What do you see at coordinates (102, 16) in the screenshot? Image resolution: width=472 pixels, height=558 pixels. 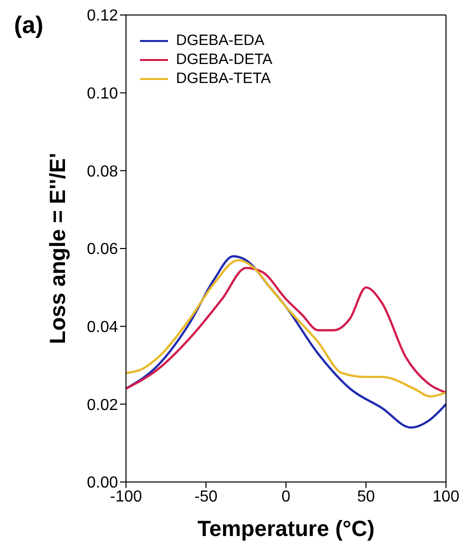 I see `y-tick-label: 0.12` at bounding box center [102, 16].